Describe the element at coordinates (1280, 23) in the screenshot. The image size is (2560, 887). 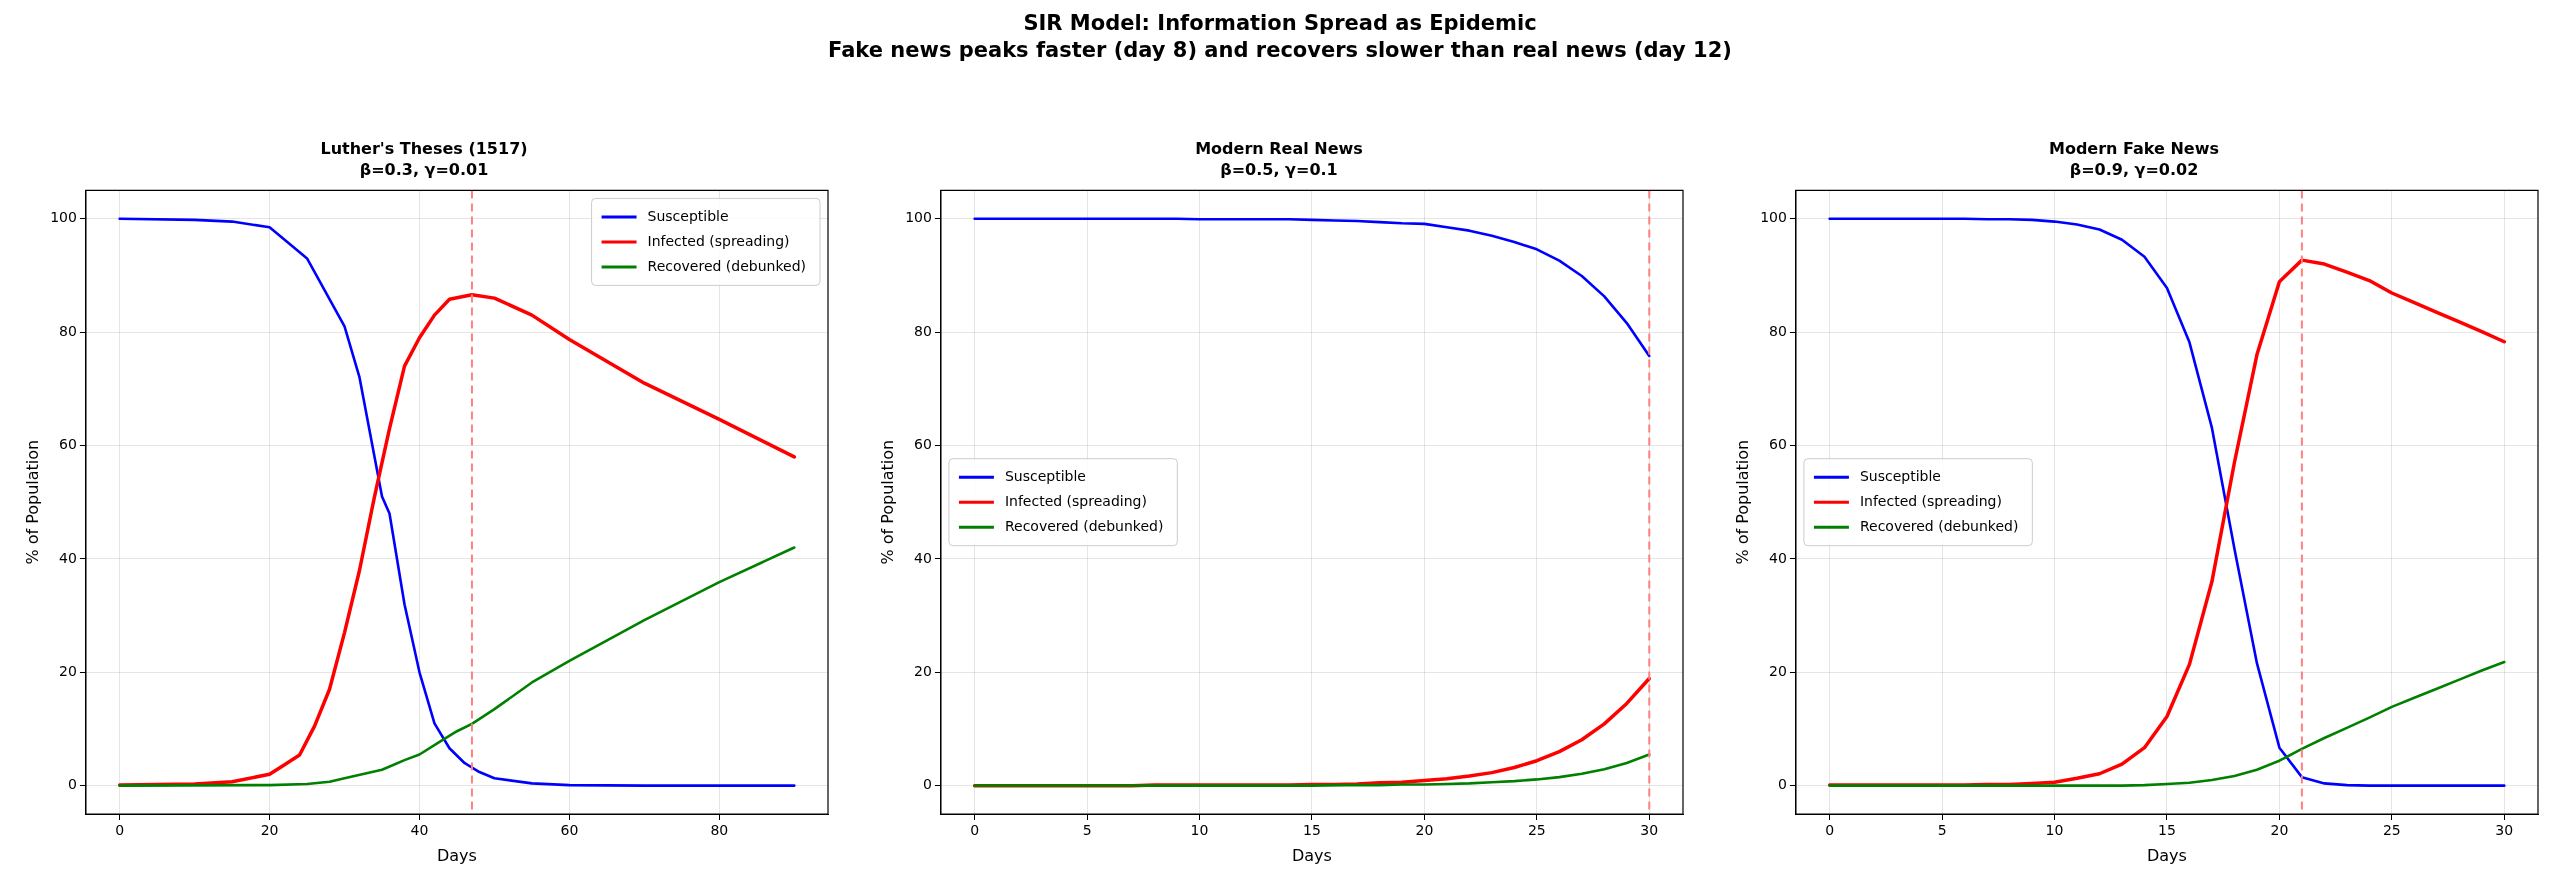
I see `text: SIR Model: Information Spread as Epidemic` at that location.